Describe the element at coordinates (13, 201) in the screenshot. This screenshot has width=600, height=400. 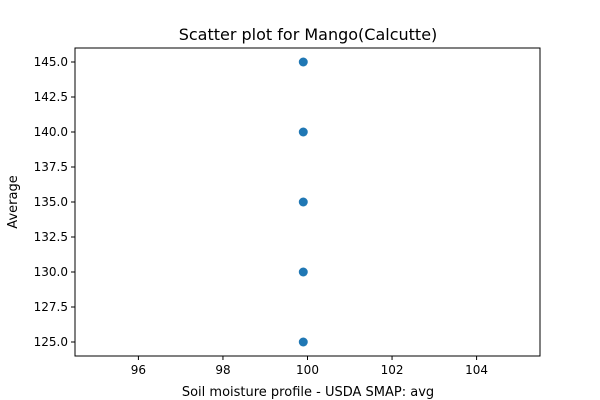
I see `y-axis-title: Average` at that location.